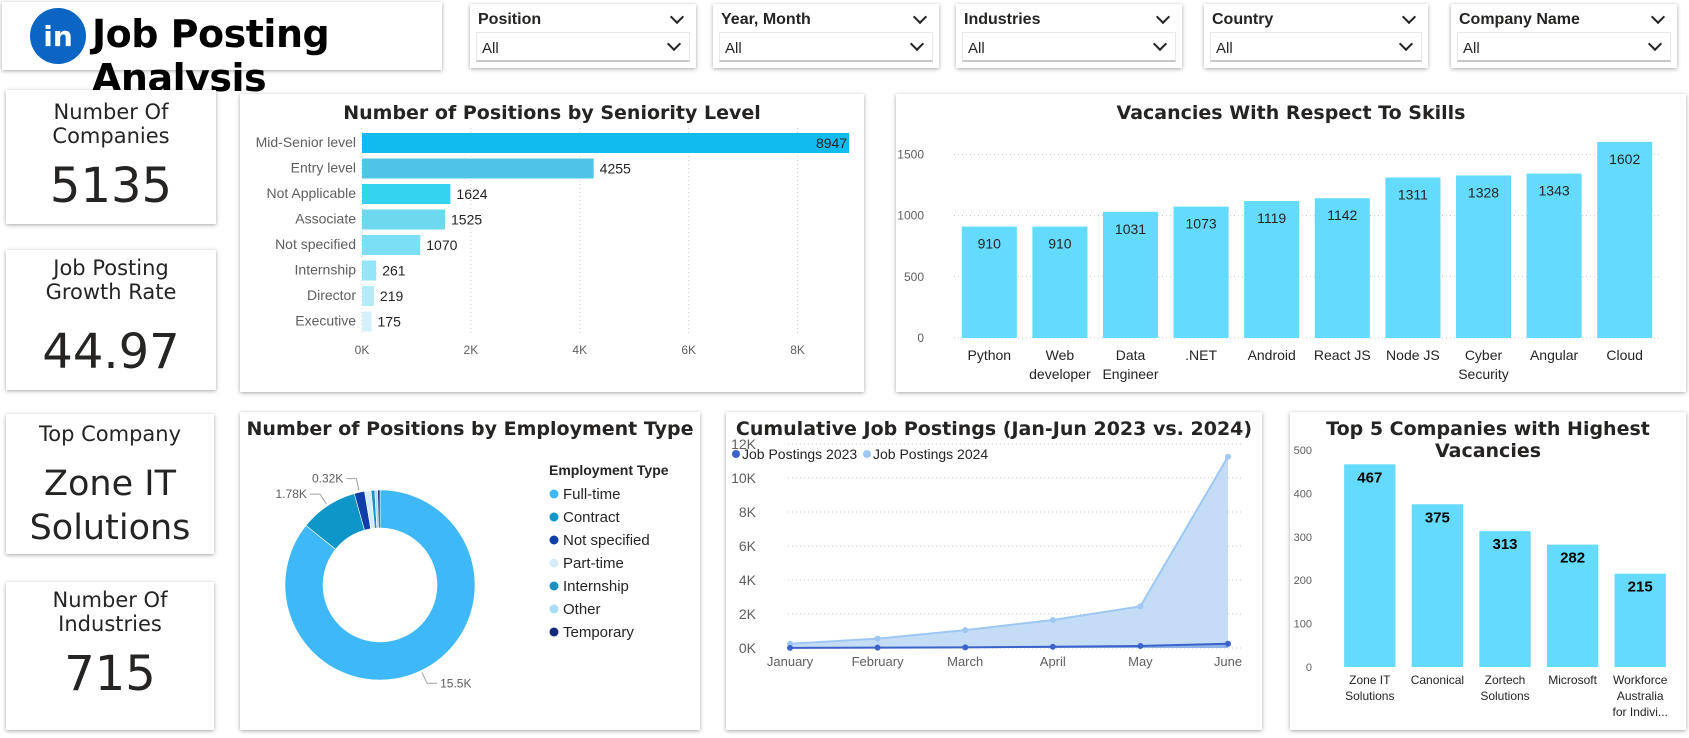 Image resolution: width=1689 pixels, height=738 pixels. I want to click on category-label: Node JS, so click(1413, 355).